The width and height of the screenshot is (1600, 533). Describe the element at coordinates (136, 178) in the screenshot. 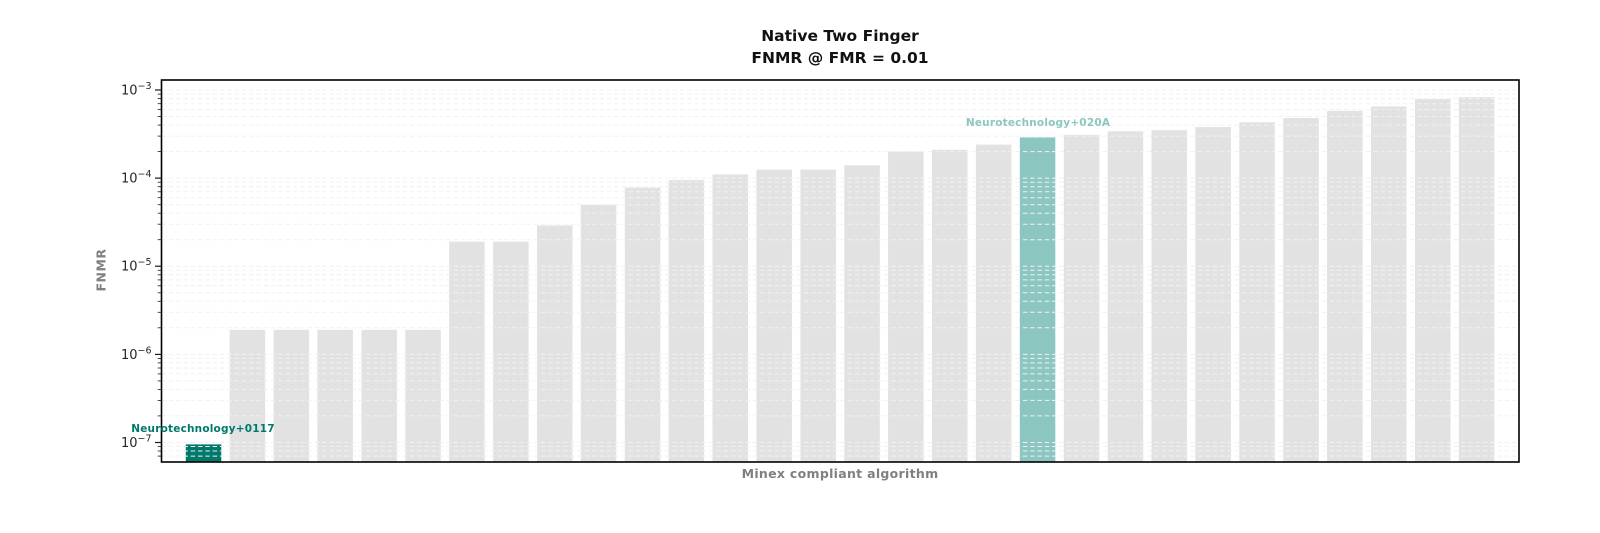

I see `y-tick-label: 10⁻⁴` at that location.